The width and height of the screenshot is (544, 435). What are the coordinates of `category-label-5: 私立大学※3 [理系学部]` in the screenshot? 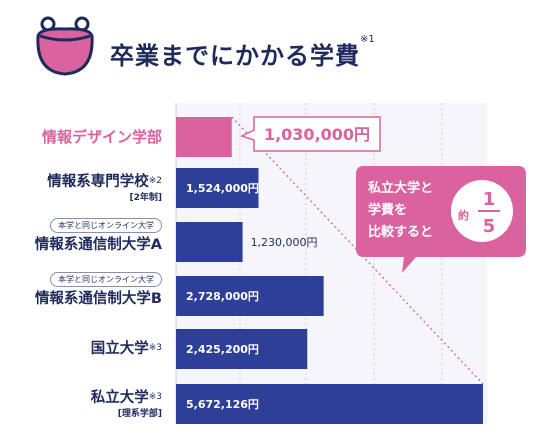 It's located at (126, 404).